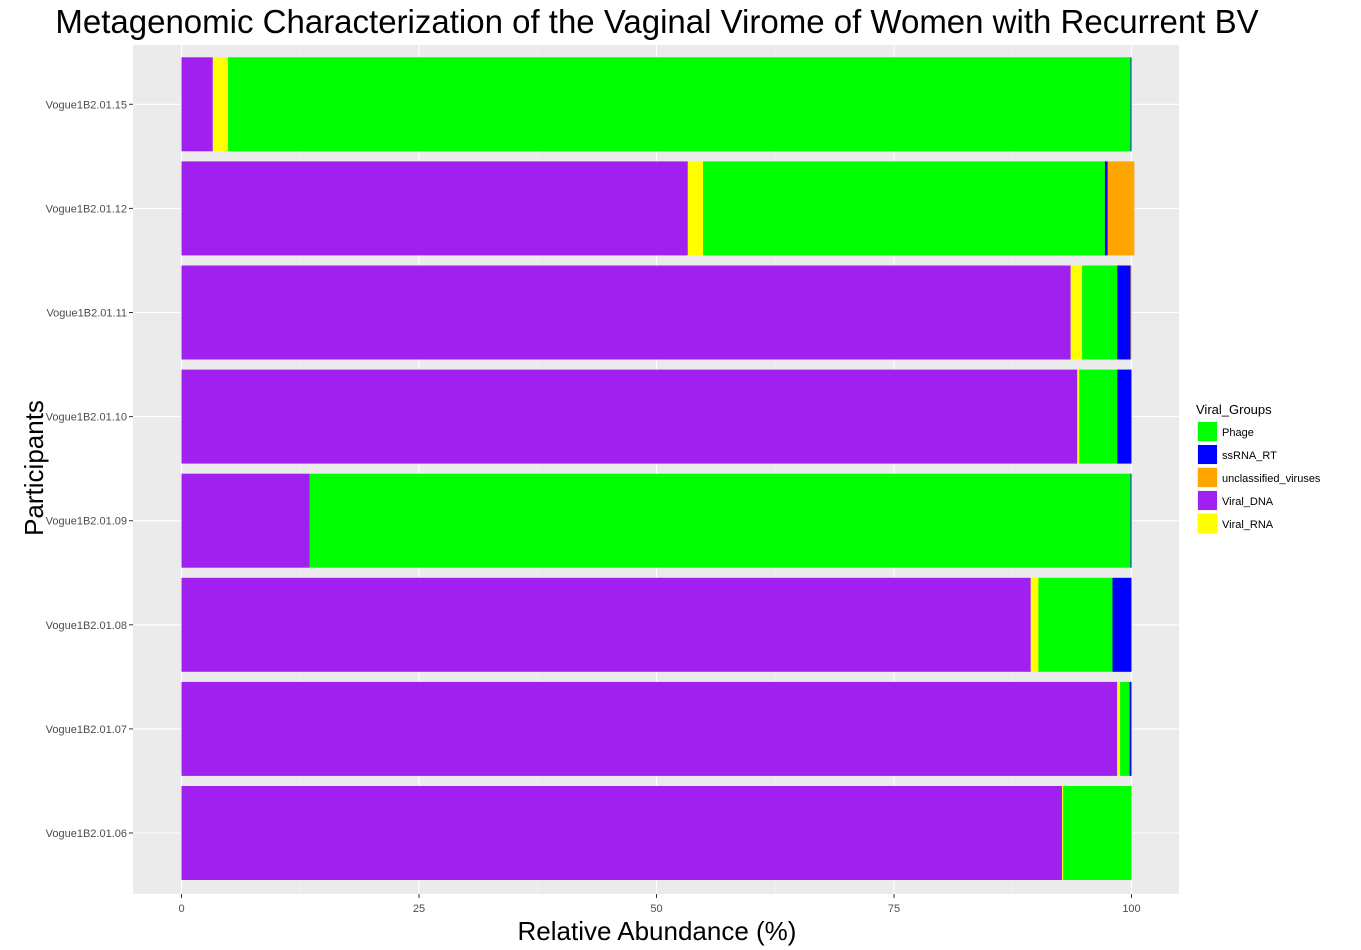 The width and height of the screenshot is (1361, 950). What do you see at coordinates (419, 909) in the screenshot?
I see `x-tick-label: 25` at bounding box center [419, 909].